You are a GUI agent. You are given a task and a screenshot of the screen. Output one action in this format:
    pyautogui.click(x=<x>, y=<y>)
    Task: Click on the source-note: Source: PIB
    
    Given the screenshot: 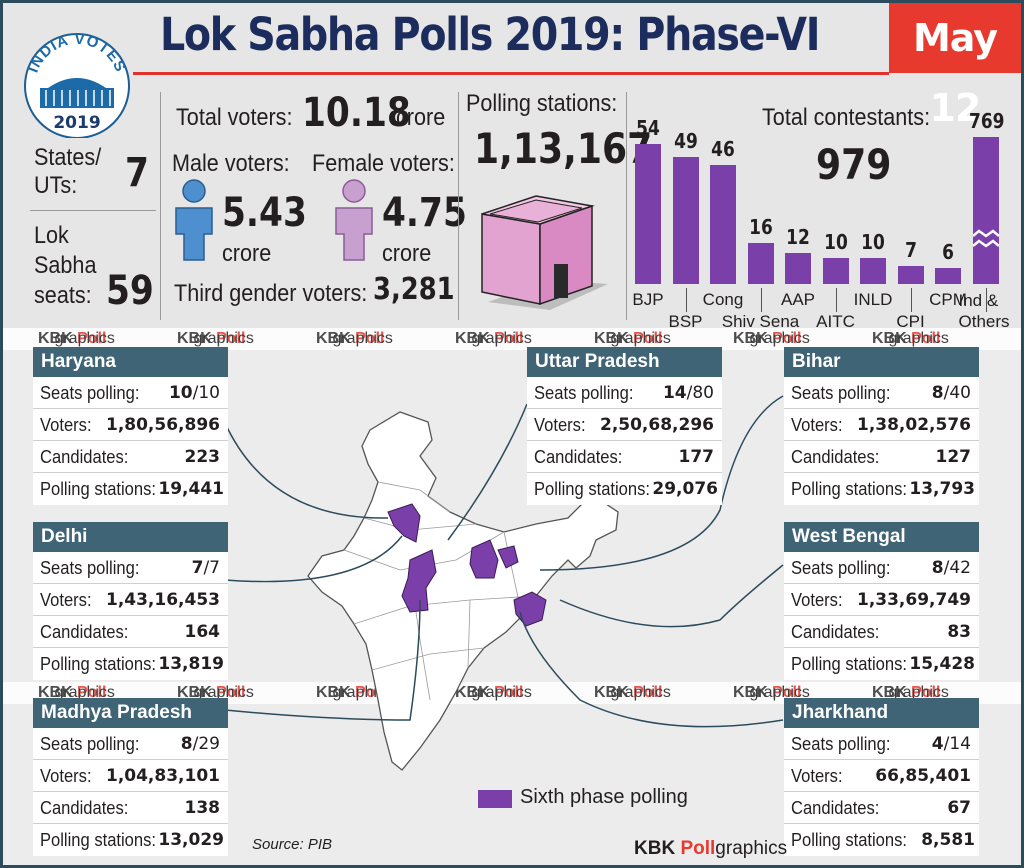 What is the action you would take?
    pyautogui.click(x=292, y=844)
    